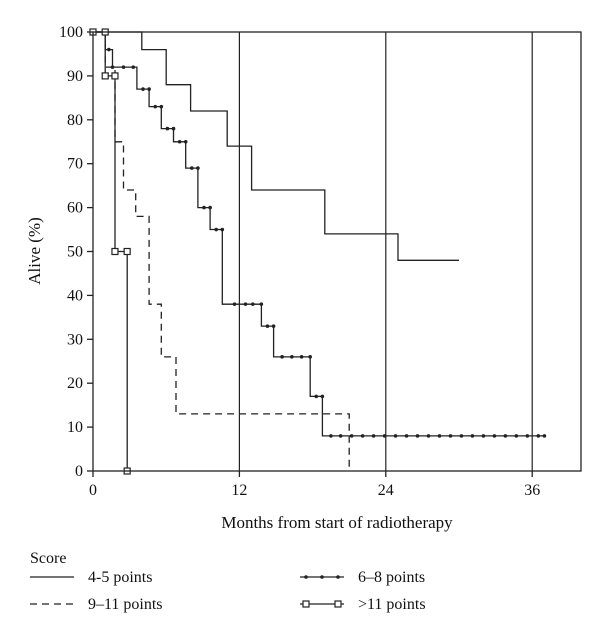 Image resolution: width=600 pixels, height=640 pixels. I want to click on y-tick-label: 60, so click(75, 208).